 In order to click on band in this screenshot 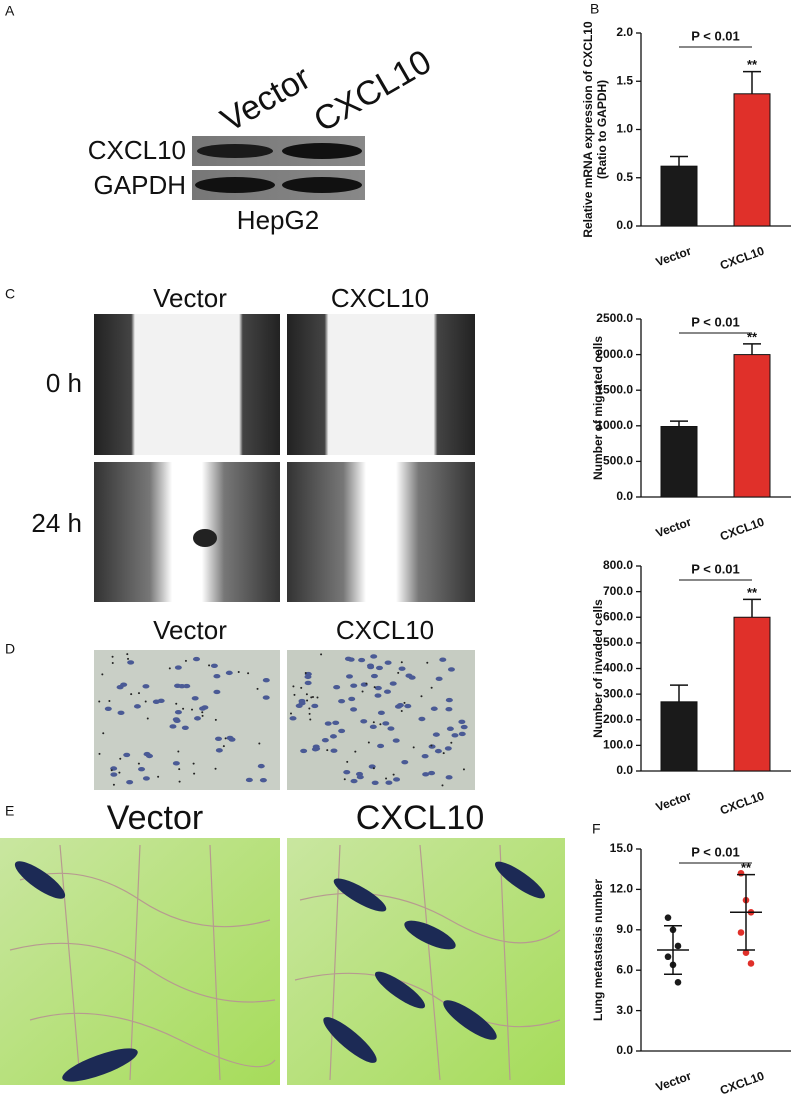, I will do `click(235, 151)`.